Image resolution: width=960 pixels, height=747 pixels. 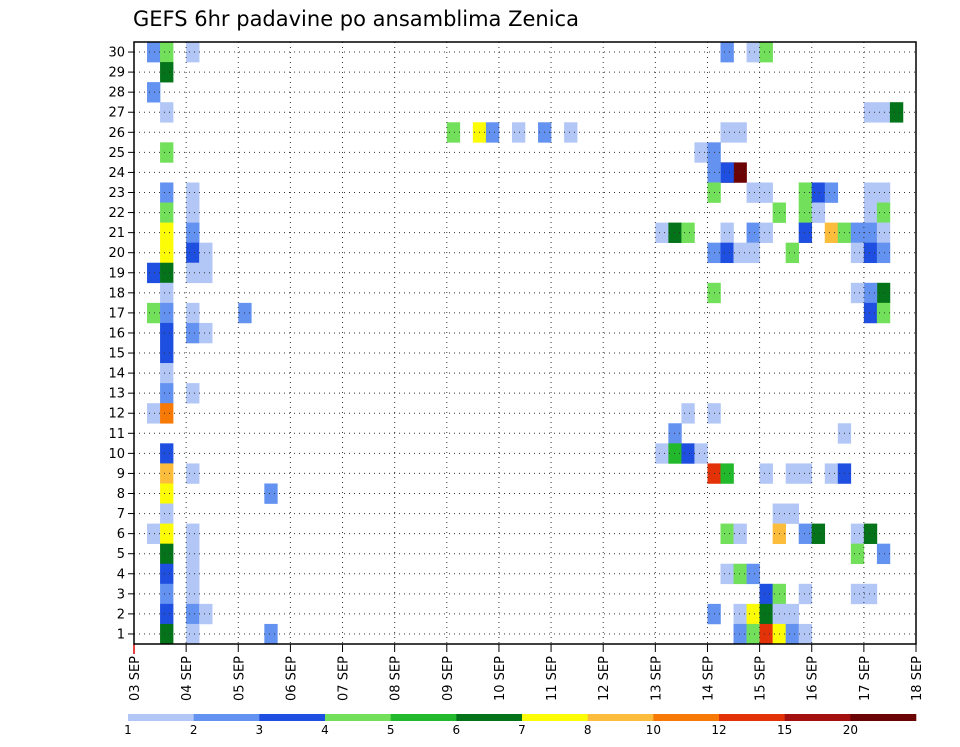 I want to click on x-tick-label: 10 SEP, so click(x=500, y=678).